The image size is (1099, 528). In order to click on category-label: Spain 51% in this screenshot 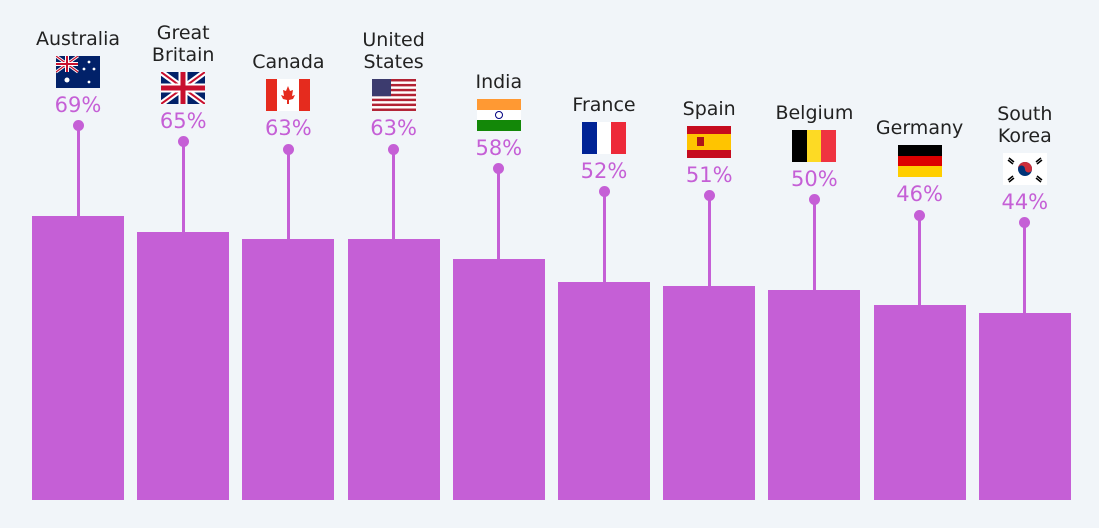, I will do `click(709, 143)`.